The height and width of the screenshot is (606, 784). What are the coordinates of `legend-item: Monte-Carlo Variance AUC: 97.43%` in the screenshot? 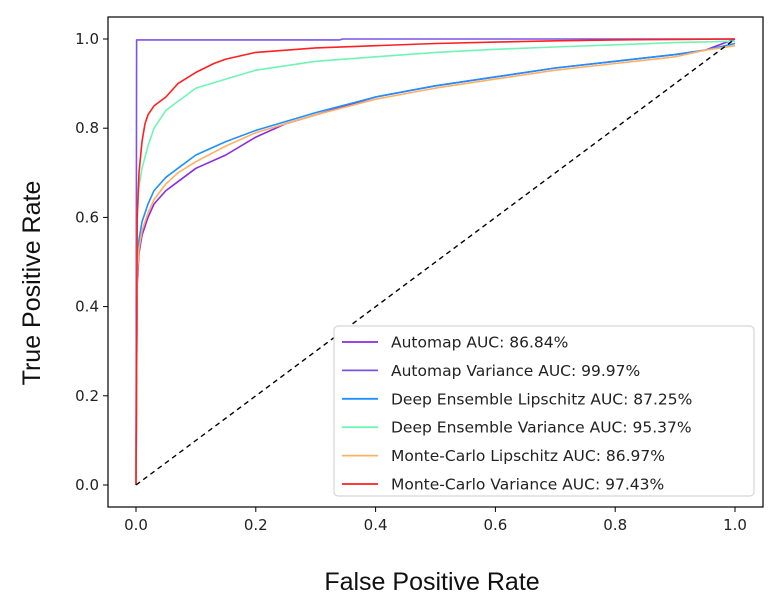 It's located at (503, 485).